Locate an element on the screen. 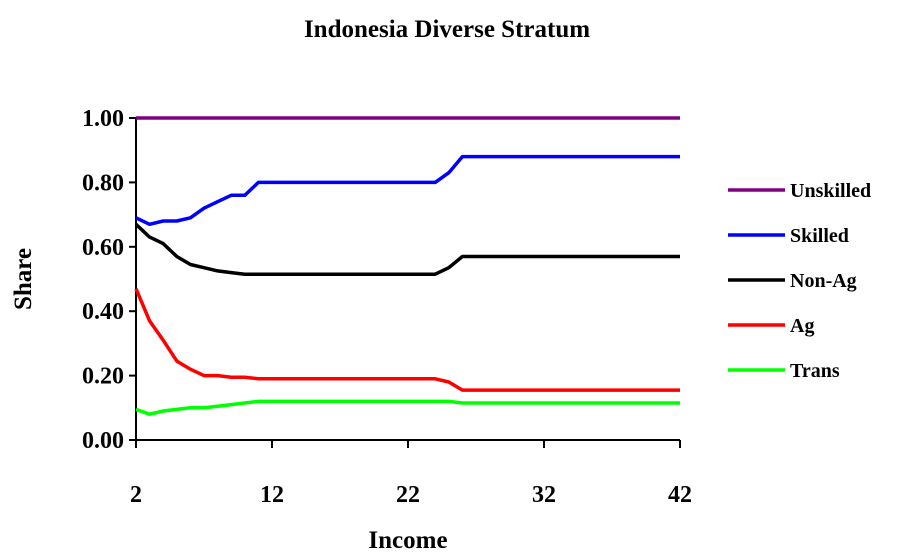 This screenshot has height=554, width=909. y-tick-label: 0.80 is located at coordinates (103, 183).